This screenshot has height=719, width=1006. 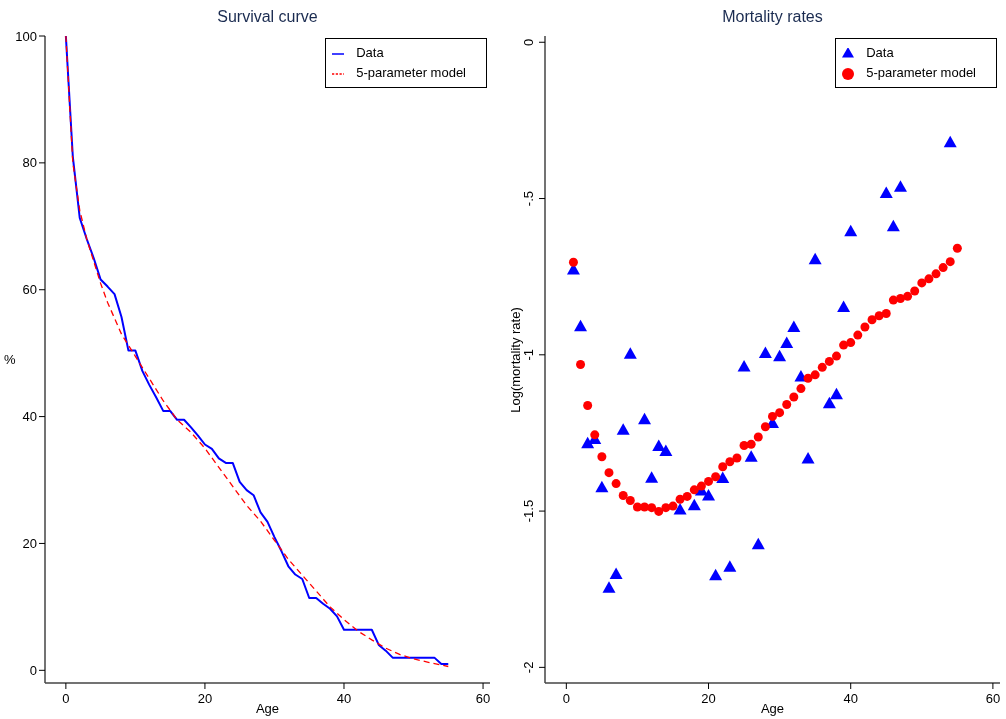 I want to click on y-tick-label: -1.5, so click(x=528, y=511).